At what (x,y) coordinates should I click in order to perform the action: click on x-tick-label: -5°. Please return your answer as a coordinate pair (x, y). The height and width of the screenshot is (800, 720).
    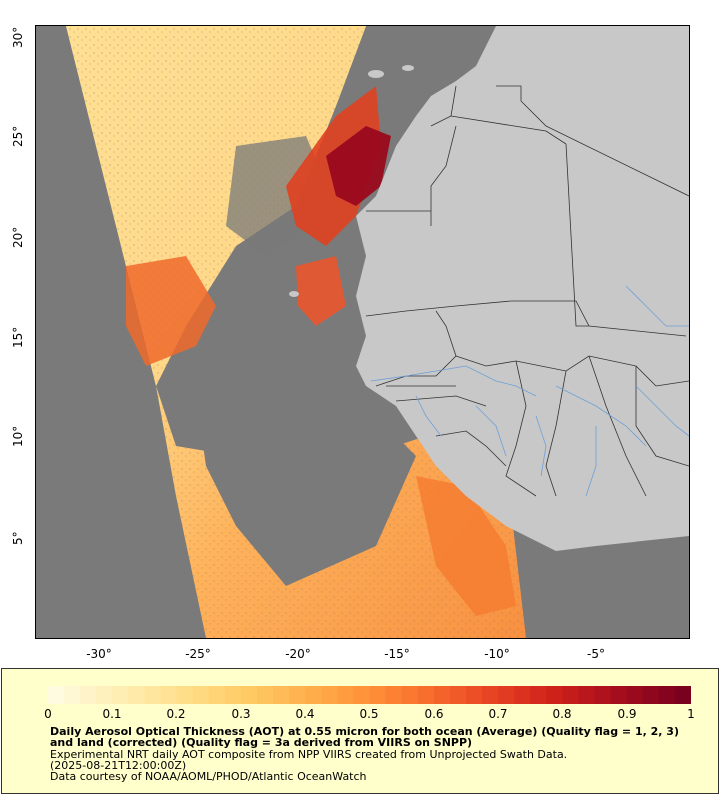
    Looking at the image, I should click on (596, 654).